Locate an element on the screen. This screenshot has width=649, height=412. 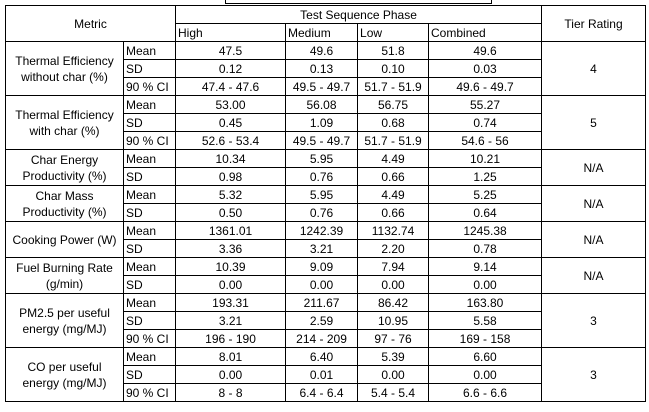
value-cell: 6.6 - 6.6 is located at coordinates (485, 392).